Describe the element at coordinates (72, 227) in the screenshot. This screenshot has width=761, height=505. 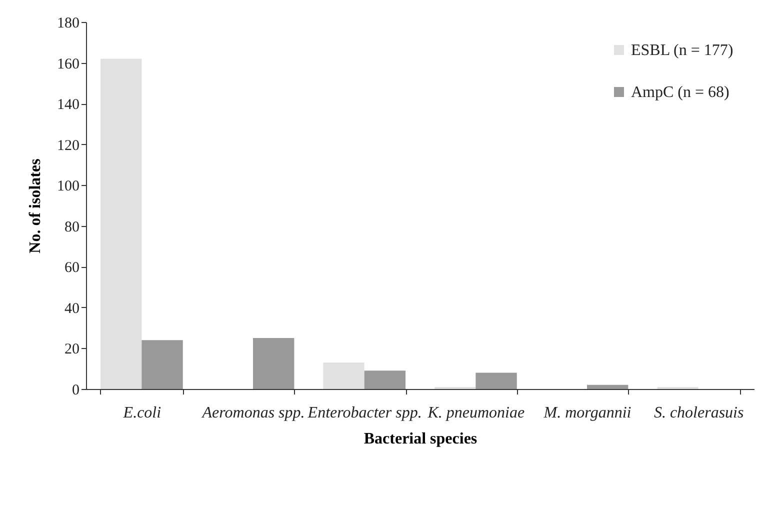
I see `y-tick-label: 80` at that location.